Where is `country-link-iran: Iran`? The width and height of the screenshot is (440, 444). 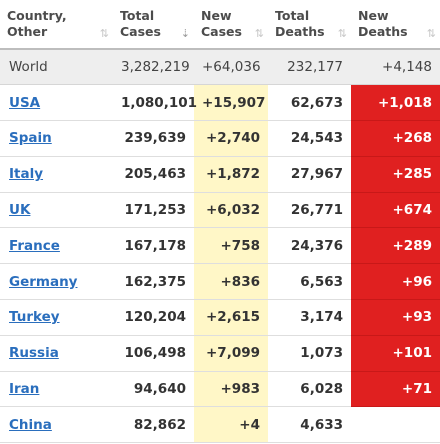 country-link-iran: Iran is located at coordinates (24, 389).